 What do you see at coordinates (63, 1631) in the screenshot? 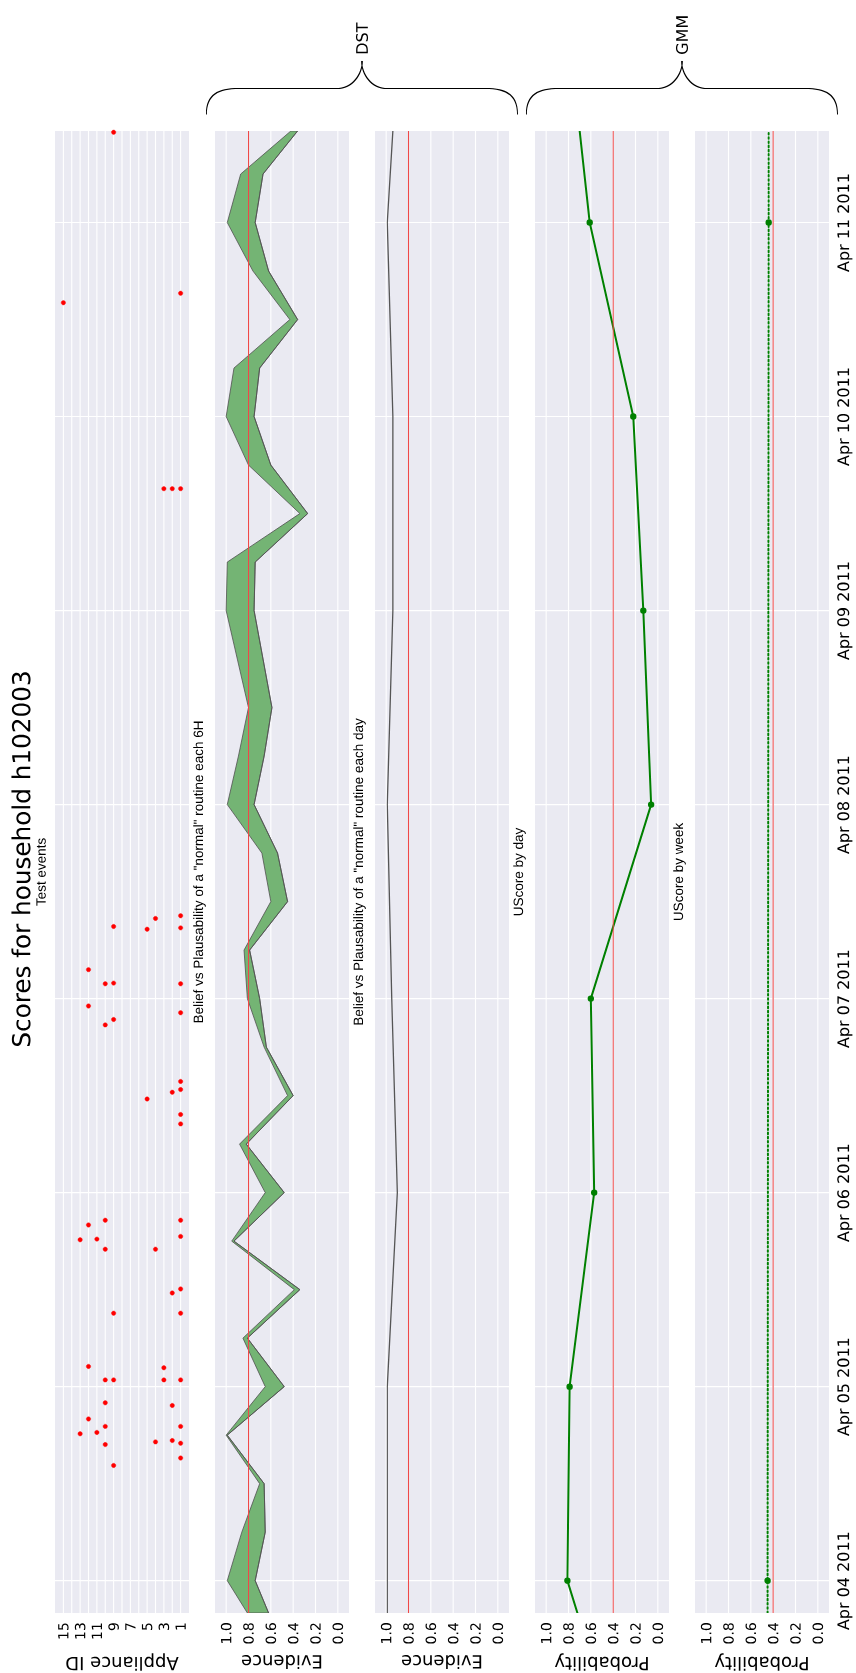
I see `x-tick-label: 15` at bounding box center [63, 1631].